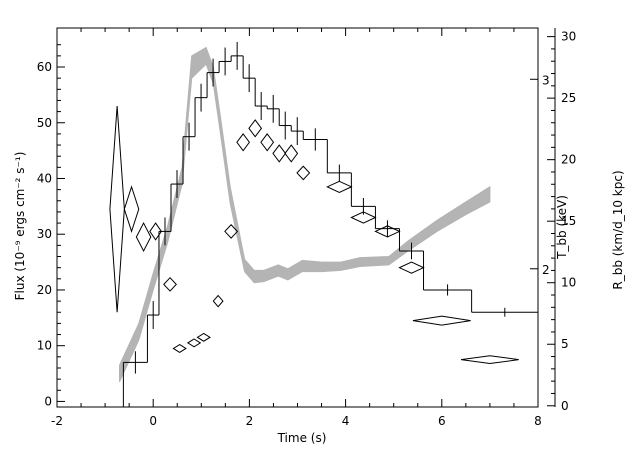  What do you see at coordinates (538, 421) in the screenshot?
I see `x-tick-label: 8` at bounding box center [538, 421].